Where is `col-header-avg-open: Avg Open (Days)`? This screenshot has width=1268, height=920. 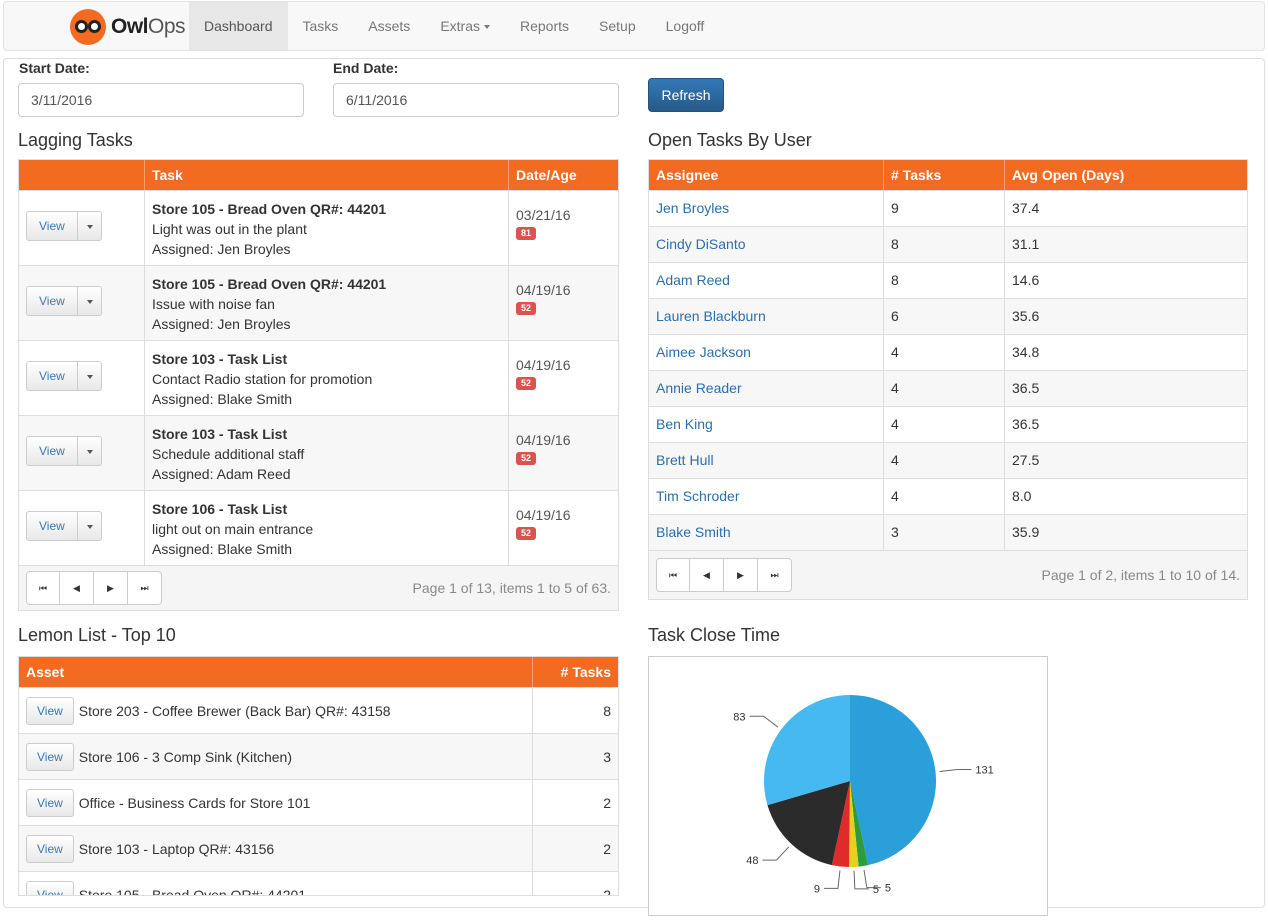
col-header-avg-open: Avg Open (Days) is located at coordinates (1068, 175).